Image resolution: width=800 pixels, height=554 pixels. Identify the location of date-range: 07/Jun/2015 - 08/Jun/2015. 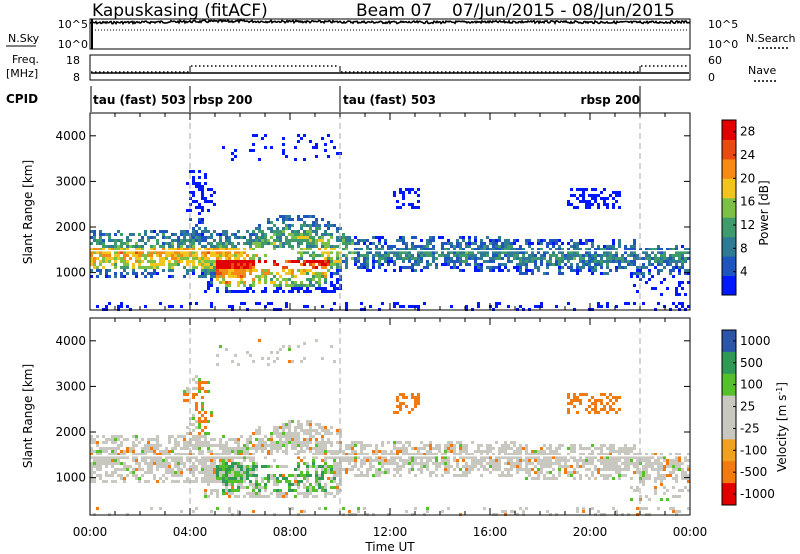
(563, 11).